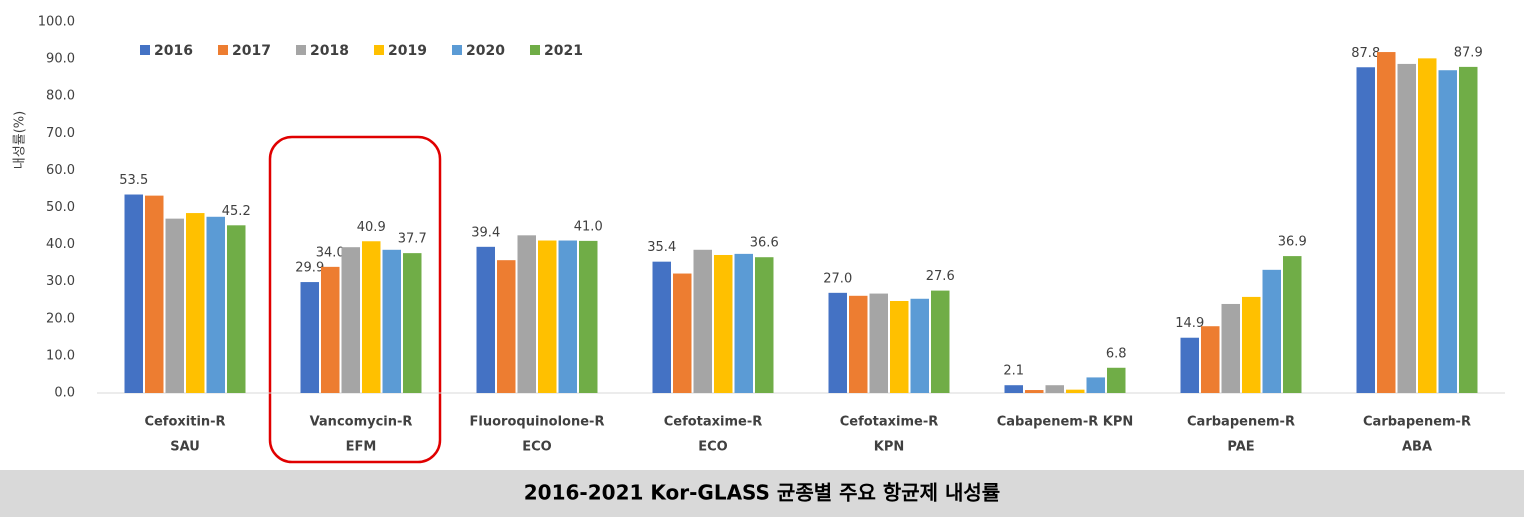 Image resolution: width=1524 pixels, height=517 pixels. What do you see at coordinates (361, 447) in the screenshot?
I see `x-tick-label: EFM` at bounding box center [361, 447].